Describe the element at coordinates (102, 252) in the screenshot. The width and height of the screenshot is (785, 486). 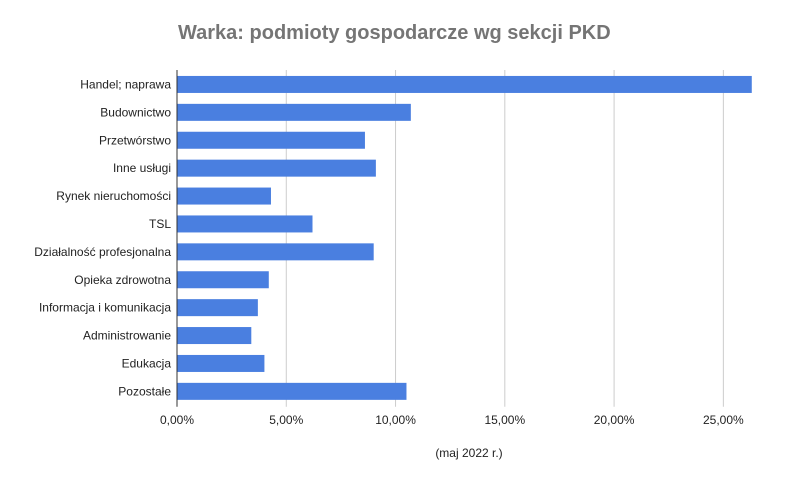
I see `category-label: Działalność profesjonalna` at that location.